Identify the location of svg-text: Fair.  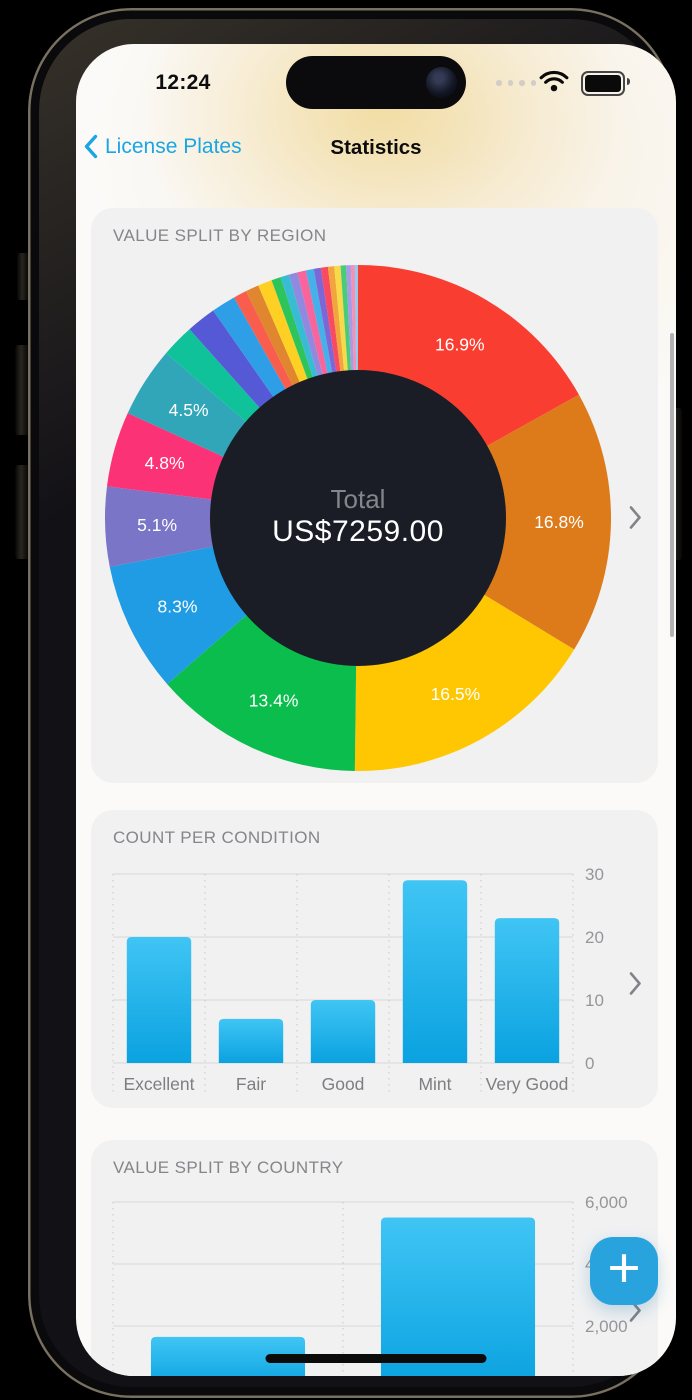
(251, 1084).